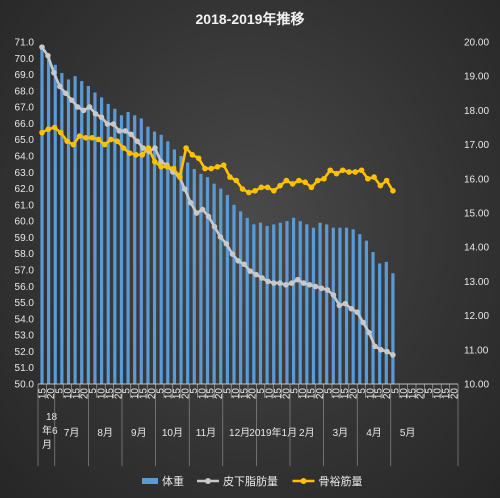 The width and height of the screenshot is (500, 498). What do you see at coordinates (476, 282) in the screenshot?
I see `y-right-tick-label: 13.00` at bounding box center [476, 282].